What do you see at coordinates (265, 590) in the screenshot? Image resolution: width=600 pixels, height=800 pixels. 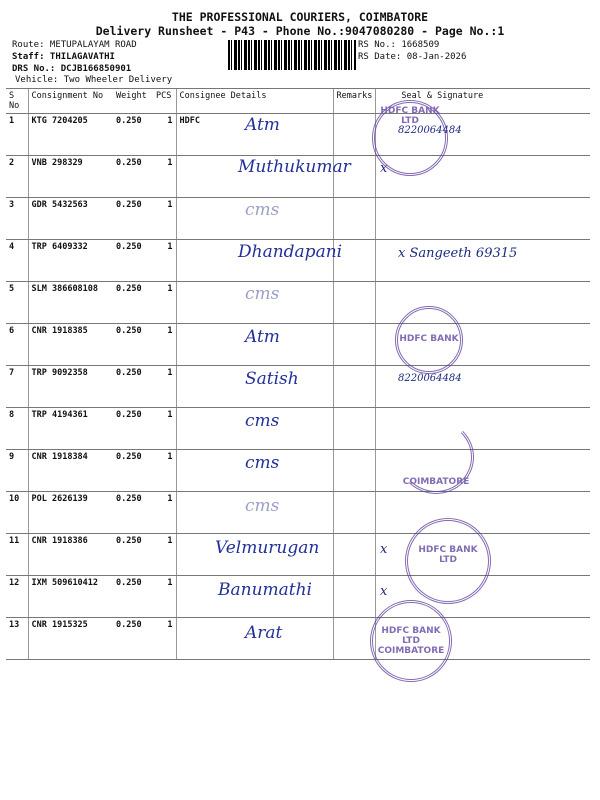 I see `handwritten-receiver: Banumathi` at bounding box center [265, 590].